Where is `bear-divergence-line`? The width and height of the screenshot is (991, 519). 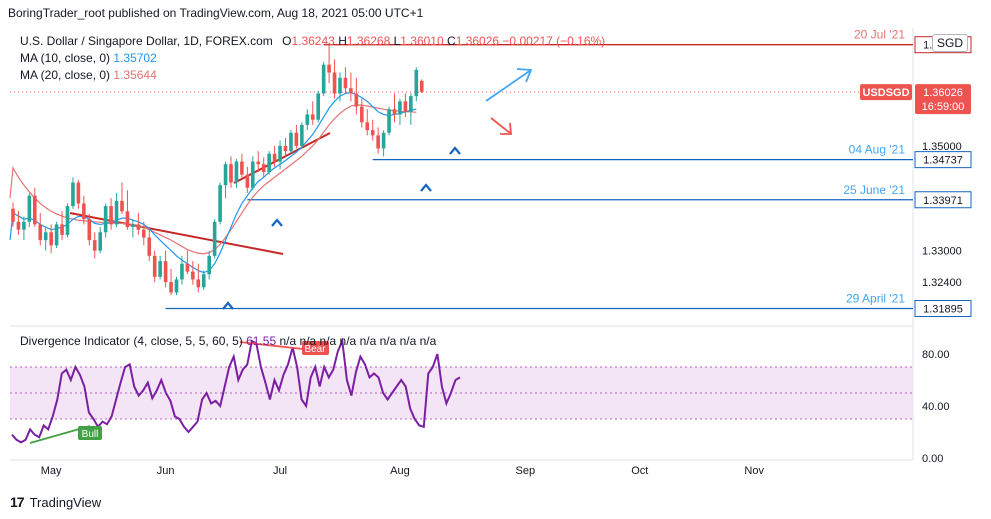 bear-divergence-line is located at coordinates (276, 346).